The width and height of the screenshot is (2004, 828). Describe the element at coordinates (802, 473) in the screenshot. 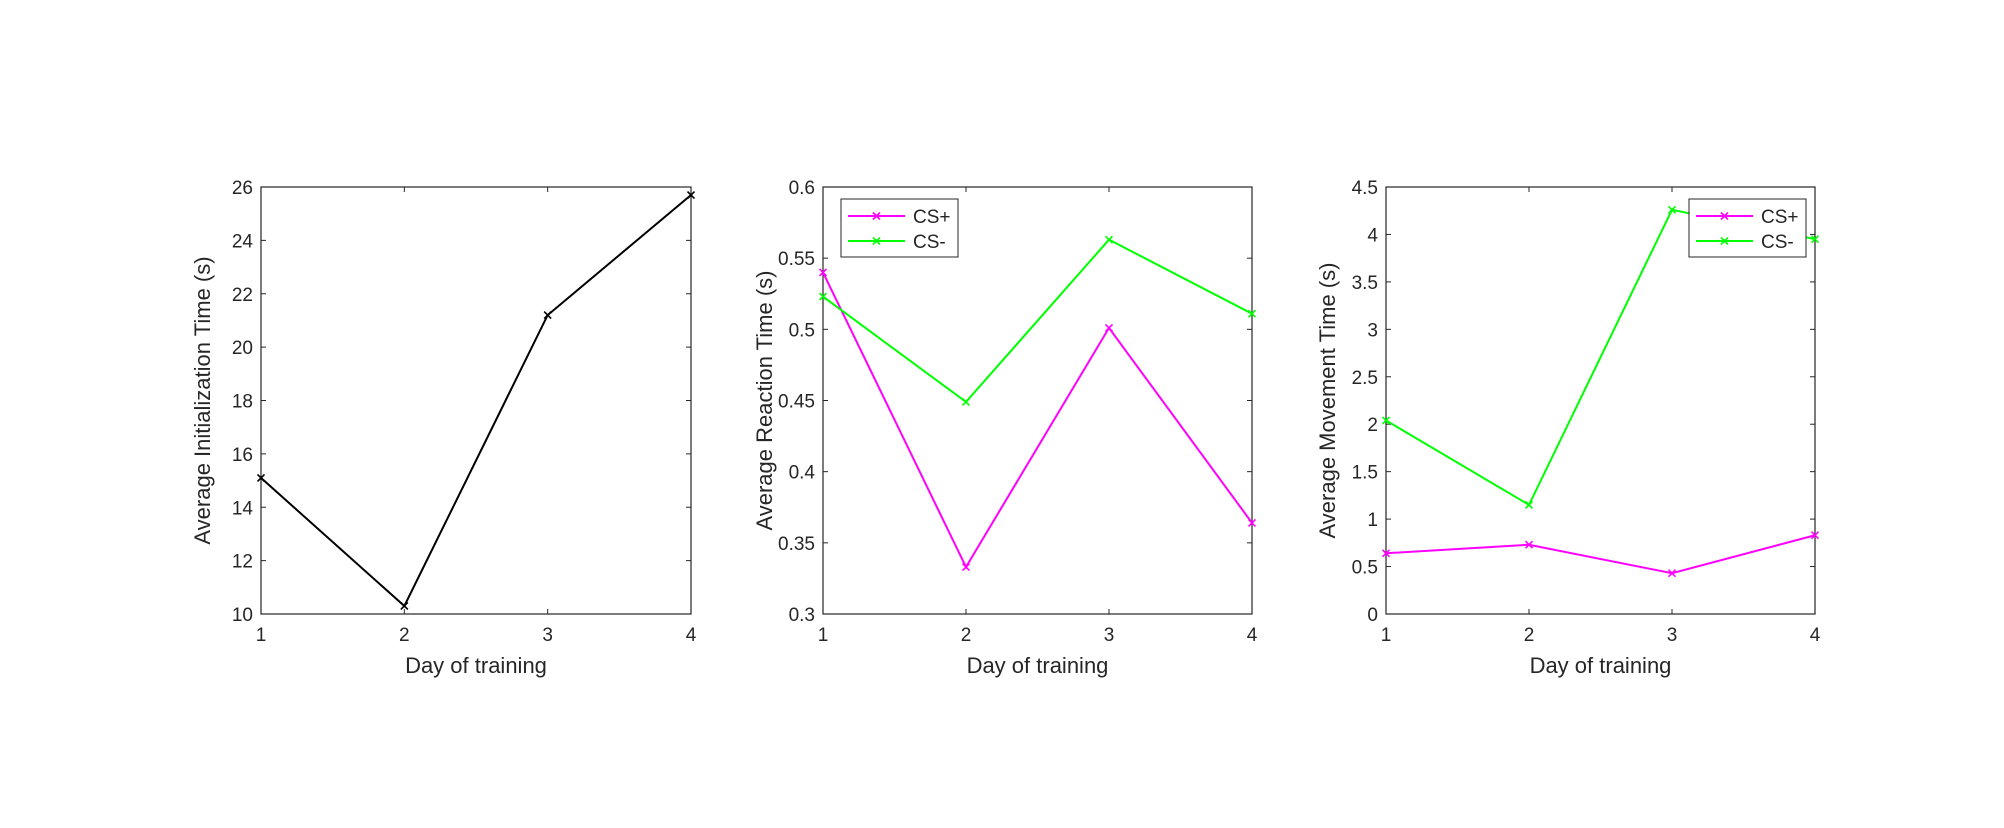

I see `y-tick-label: 0.4` at that location.